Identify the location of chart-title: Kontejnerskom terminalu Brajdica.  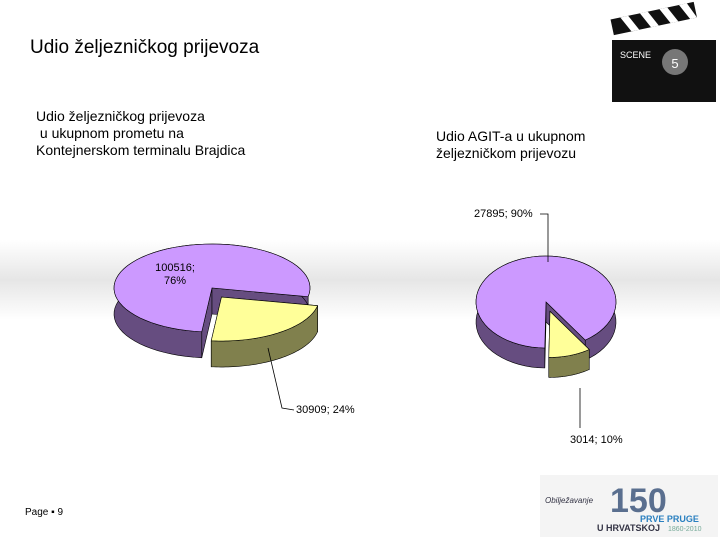
(141, 150).